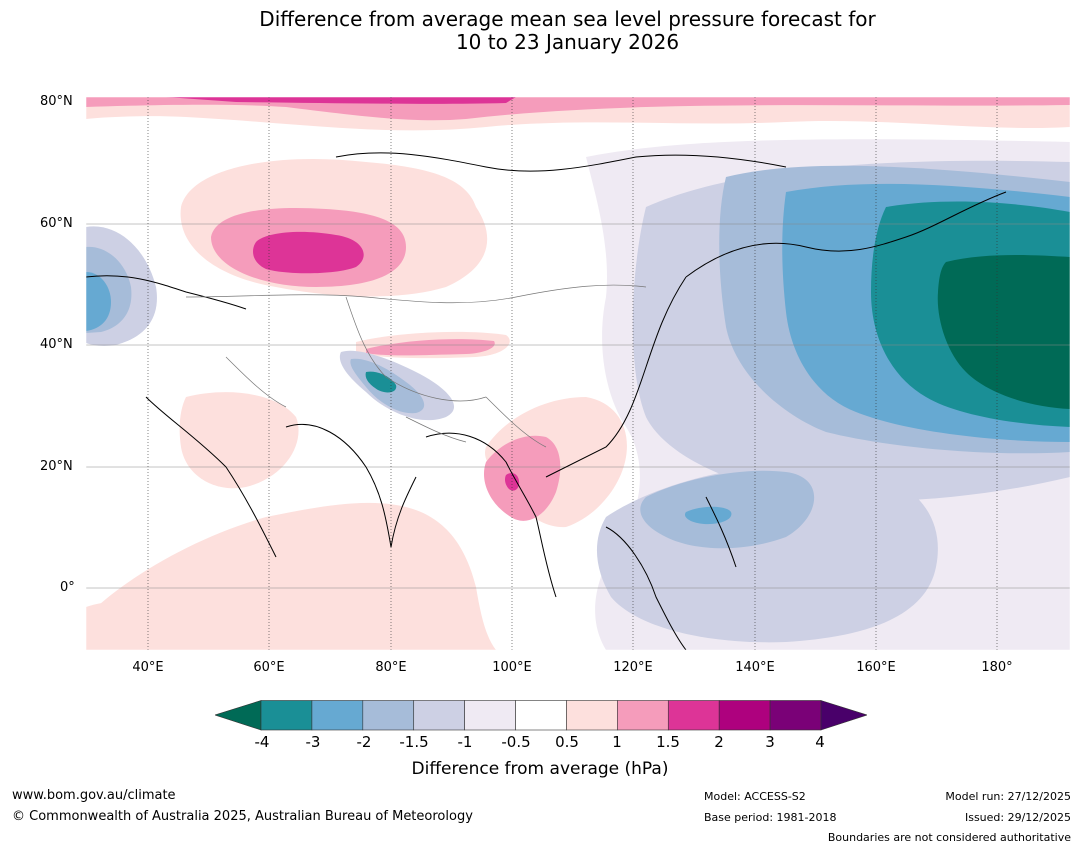 The height and width of the screenshot is (850, 1081). I want to click on cb-tick: 1, so click(617, 742).